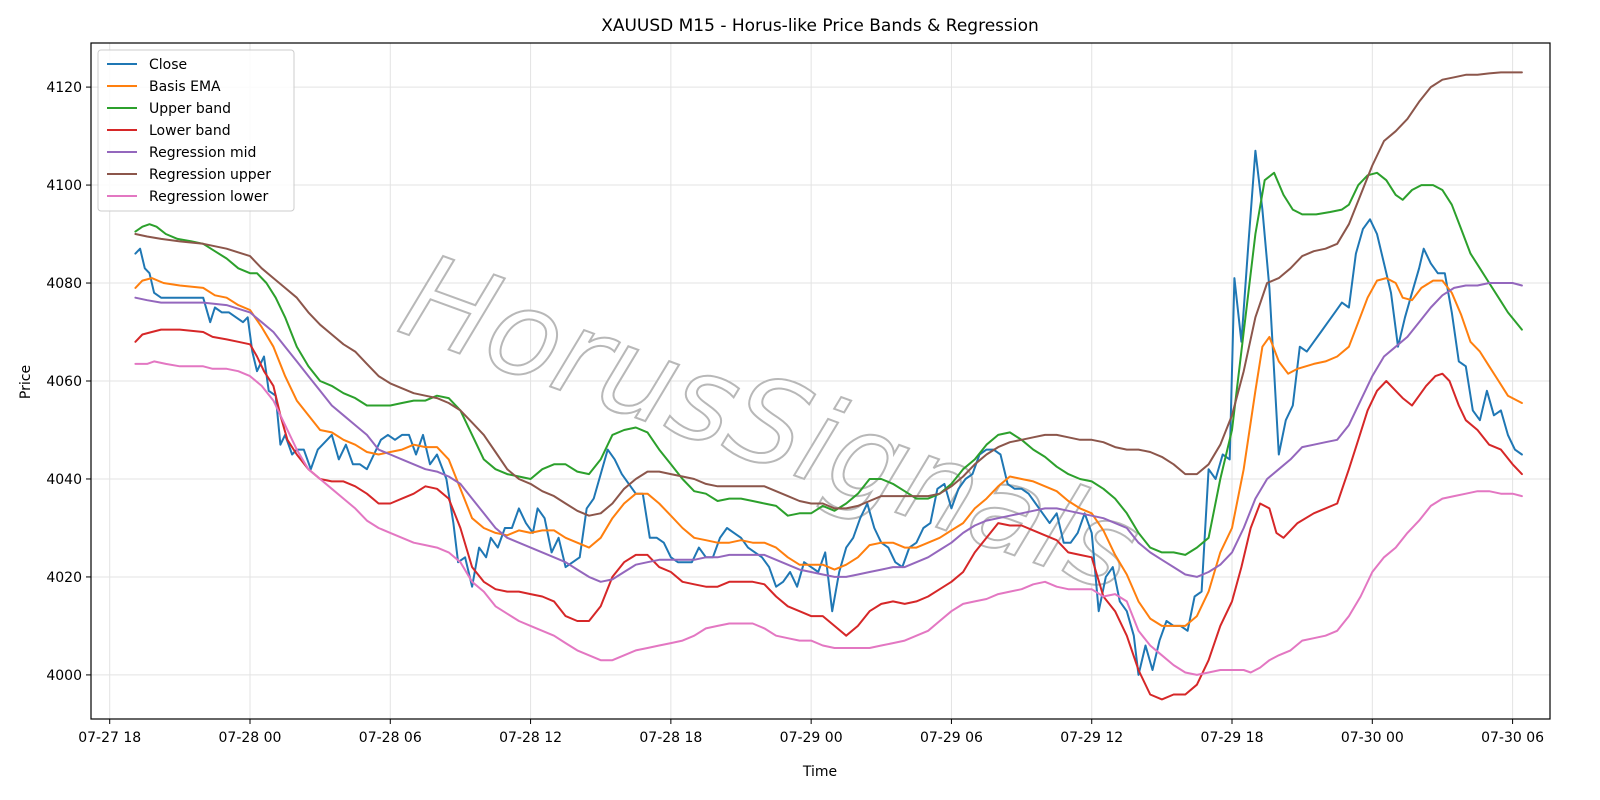  I want to click on x-tick-label: 07-28 12, so click(530, 738).